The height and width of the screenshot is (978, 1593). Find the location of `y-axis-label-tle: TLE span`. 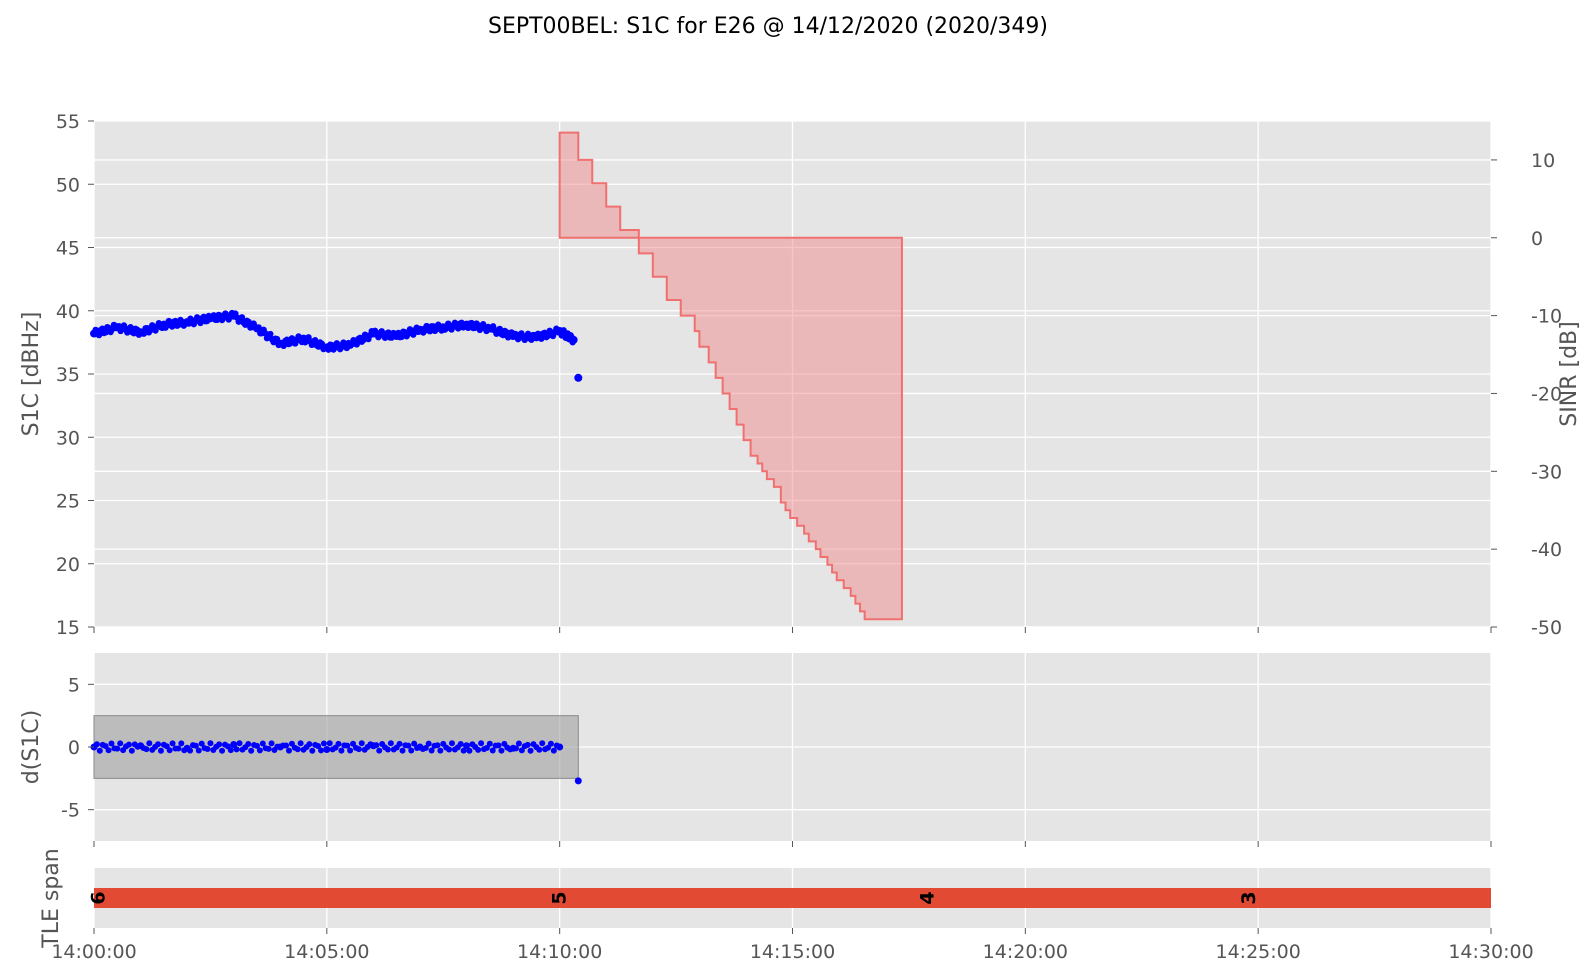

y-axis-label-tle: TLE span is located at coordinates (51, 898).